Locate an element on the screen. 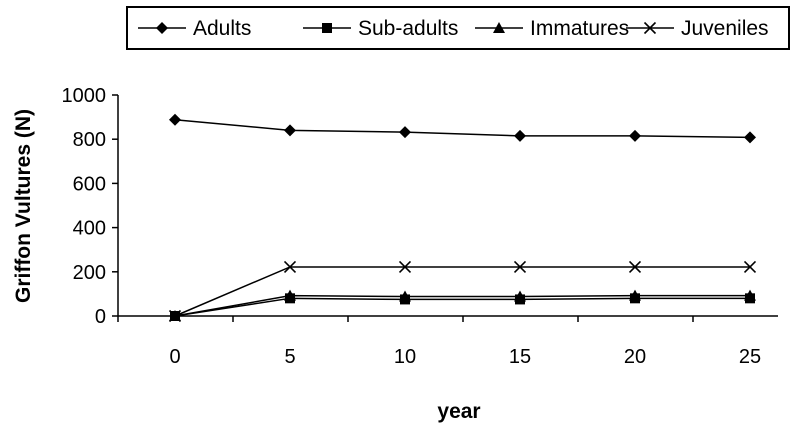 The width and height of the screenshot is (796, 427). legend-box is located at coordinates (458, 28).